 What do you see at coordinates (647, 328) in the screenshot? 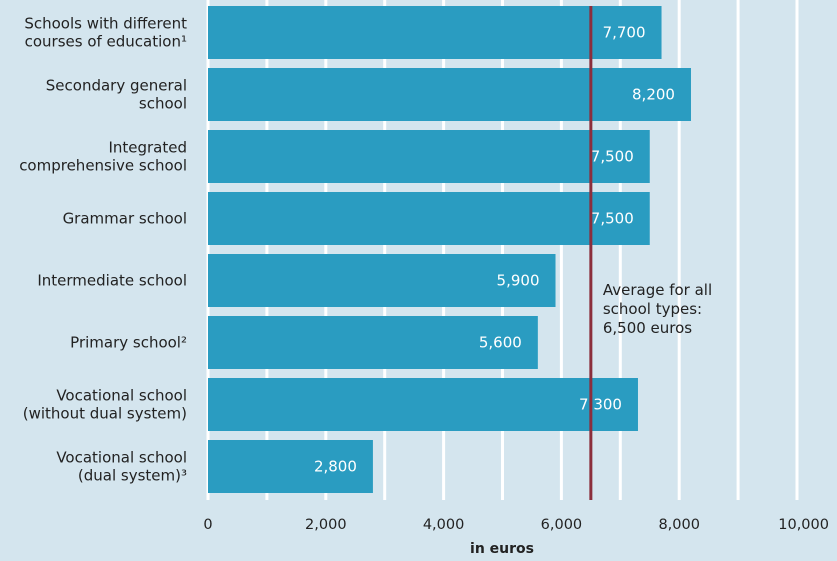
I see `average-annotation-line: 6,500 euros` at bounding box center [647, 328].